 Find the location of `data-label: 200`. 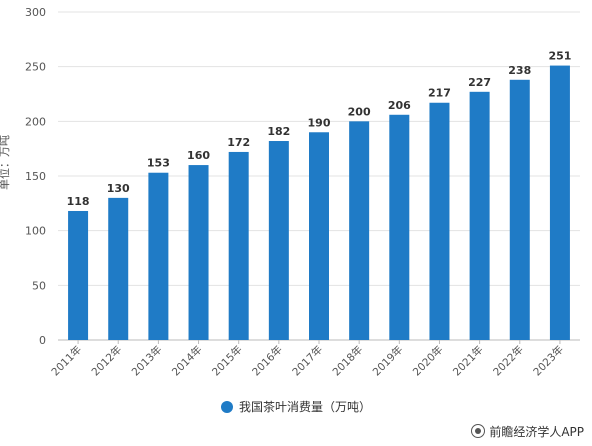

data-label: 200 is located at coordinates (359, 111).